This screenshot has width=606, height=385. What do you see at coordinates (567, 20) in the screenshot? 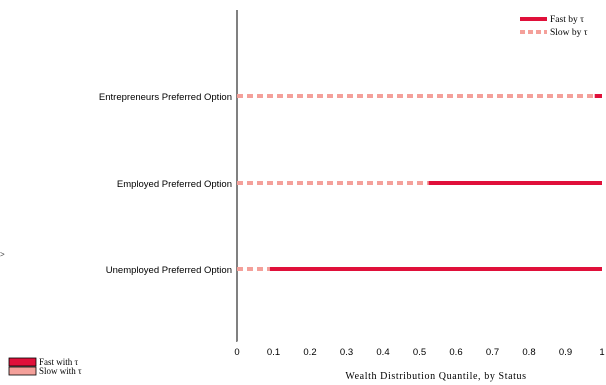
I see `legend-fast-label: Fast by τ` at bounding box center [567, 20].